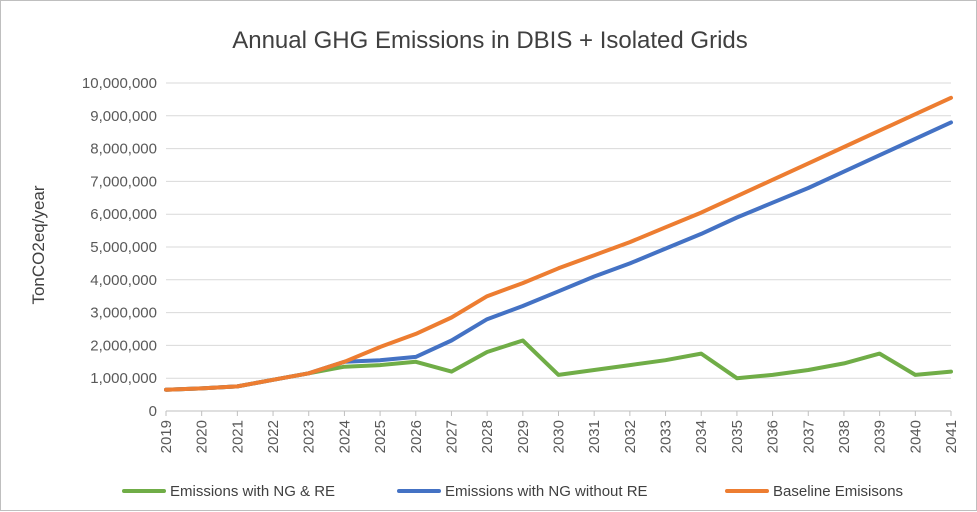 This screenshot has width=977, height=512. I want to click on x-tick-label: 2032, so click(630, 436).